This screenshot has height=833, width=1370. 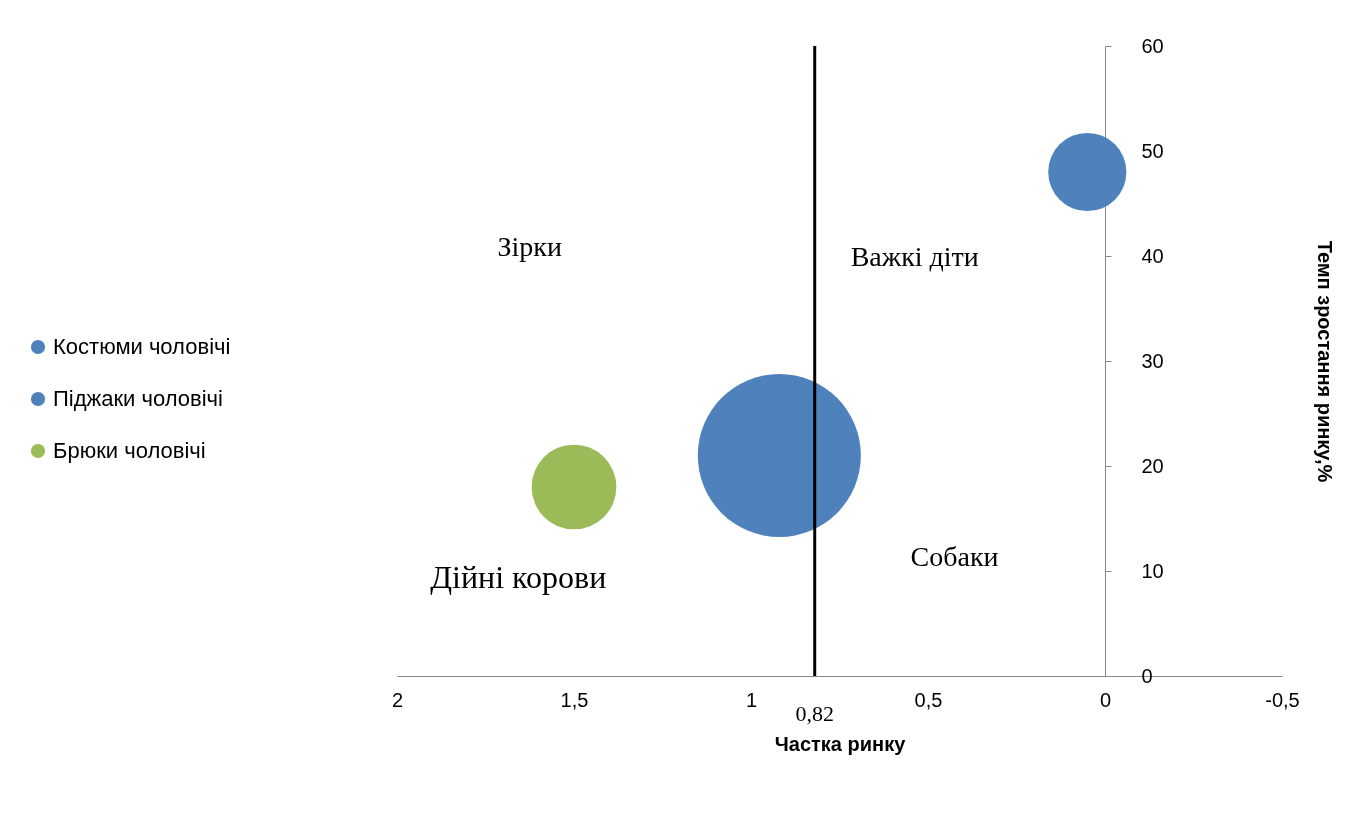 What do you see at coordinates (1282, 699) in the screenshot?
I see `x-tick-label: -0,5` at bounding box center [1282, 699].